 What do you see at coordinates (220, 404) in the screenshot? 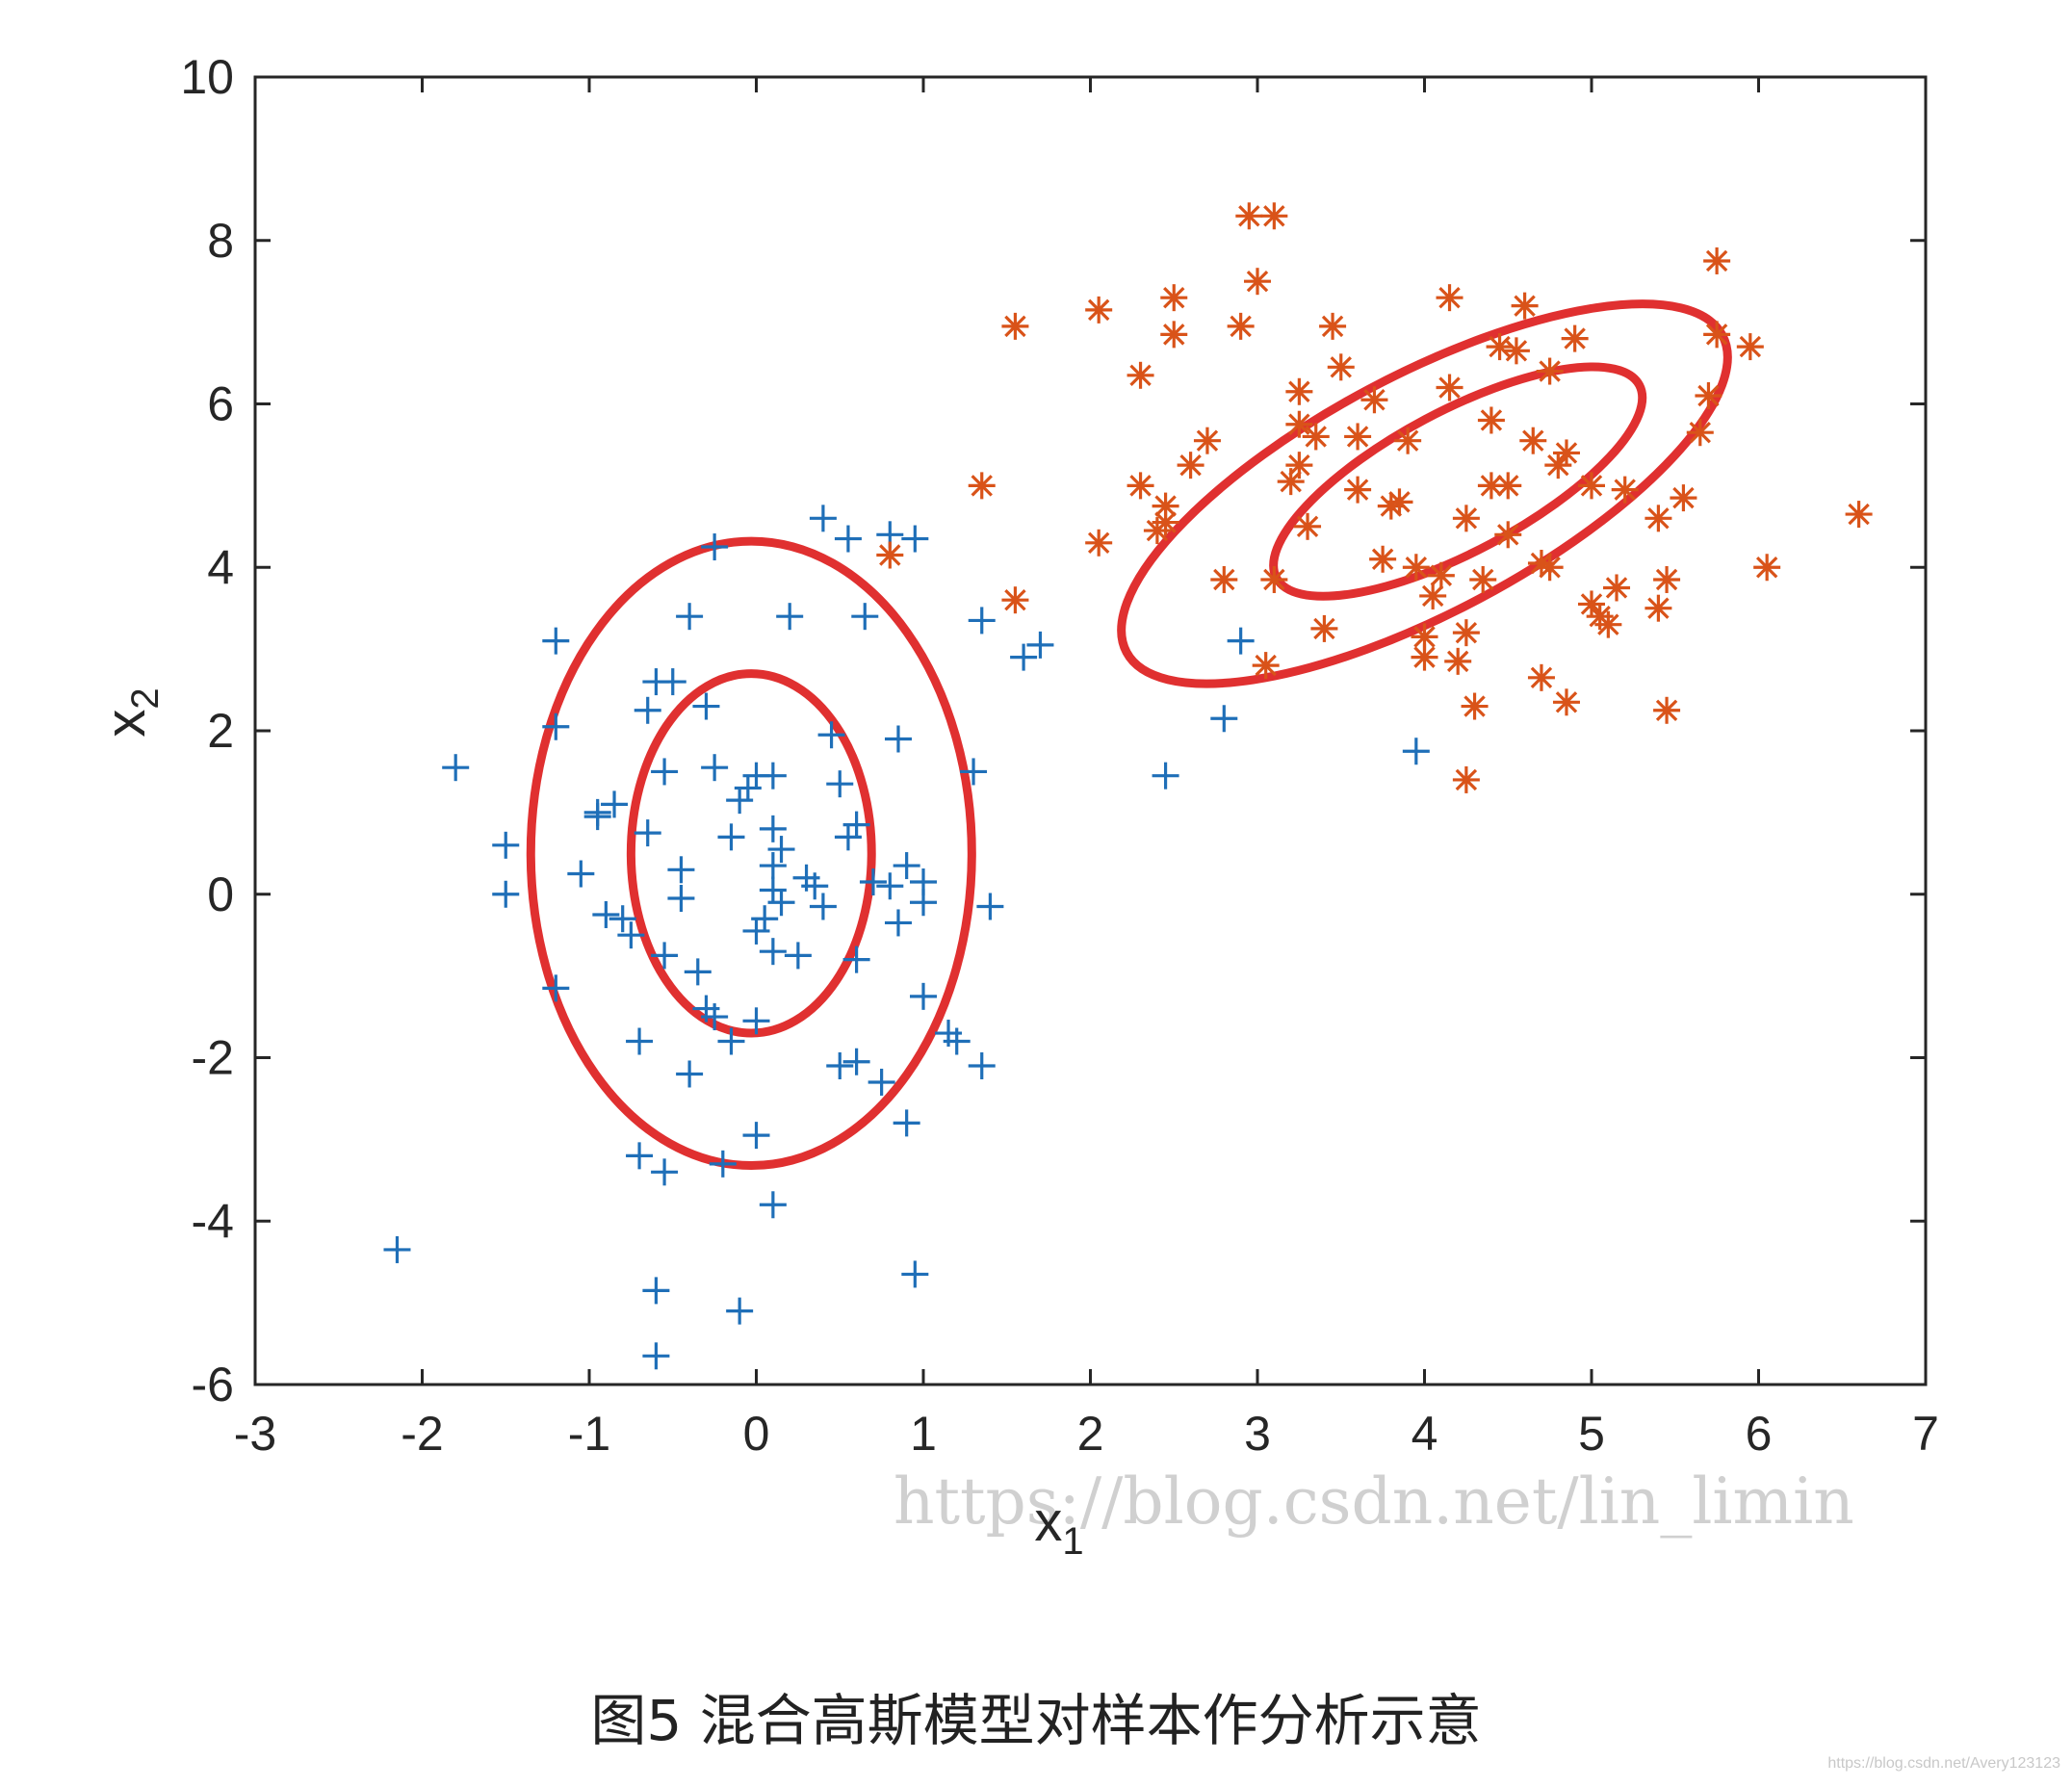
I see `y-tick-label: 6` at bounding box center [220, 404].